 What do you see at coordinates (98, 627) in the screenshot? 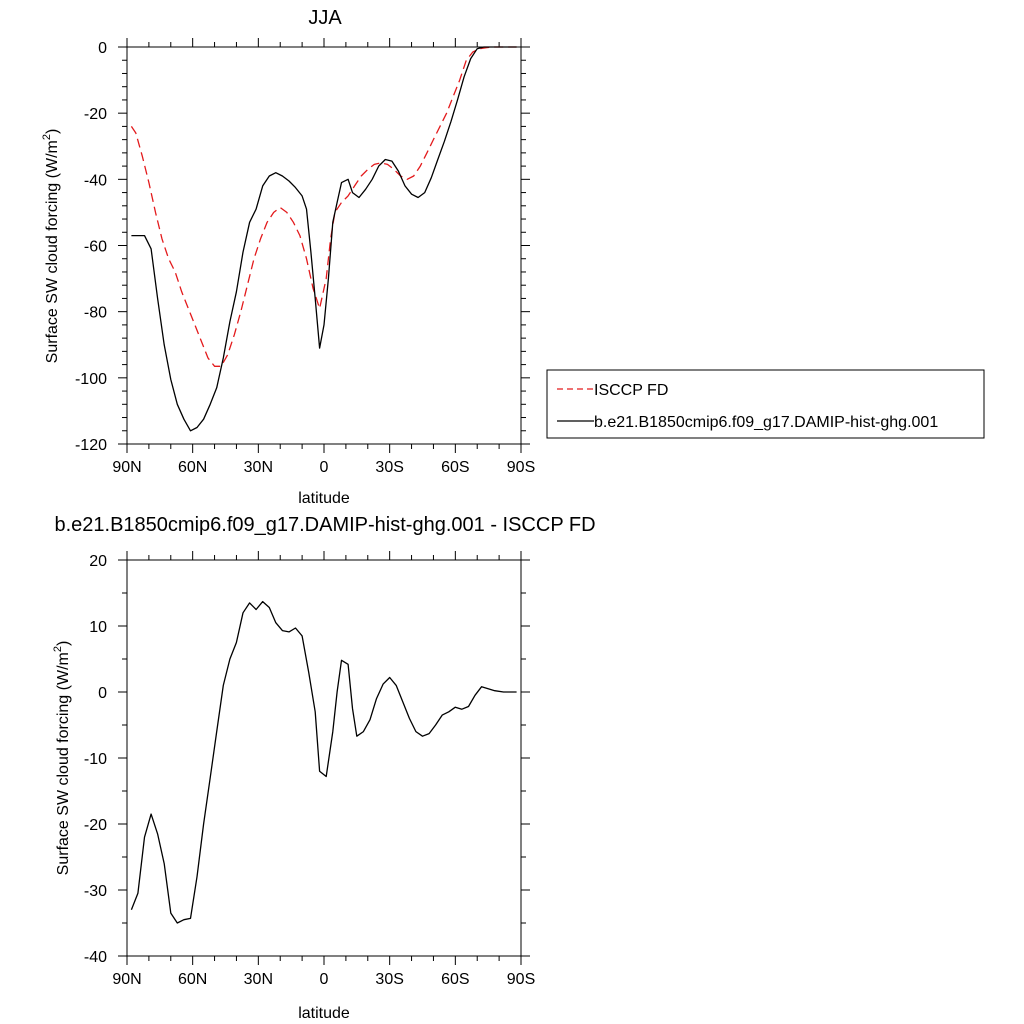
I see `y-tick-label: 10` at bounding box center [98, 627].